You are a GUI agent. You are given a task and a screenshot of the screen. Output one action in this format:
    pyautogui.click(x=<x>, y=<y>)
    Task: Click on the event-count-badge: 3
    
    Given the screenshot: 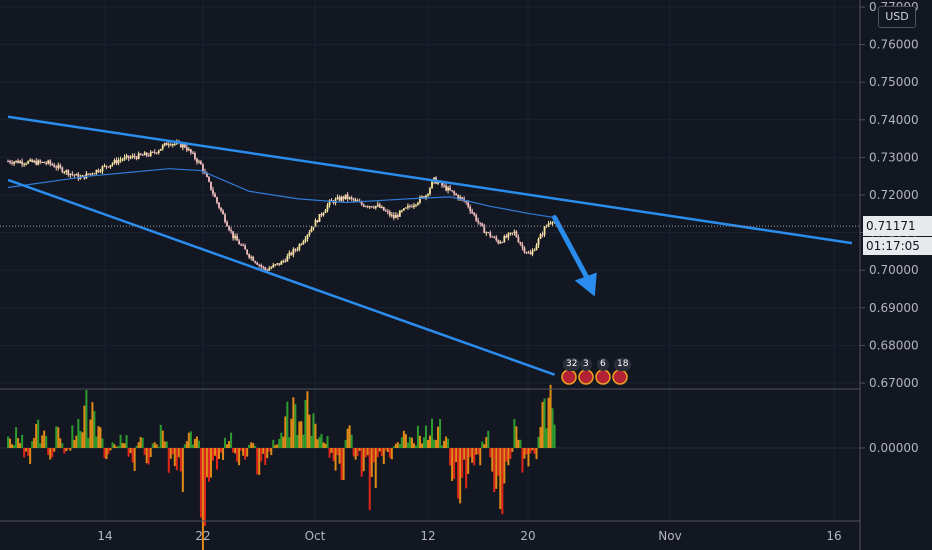 What is the action you would take?
    pyautogui.click(x=586, y=364)
    